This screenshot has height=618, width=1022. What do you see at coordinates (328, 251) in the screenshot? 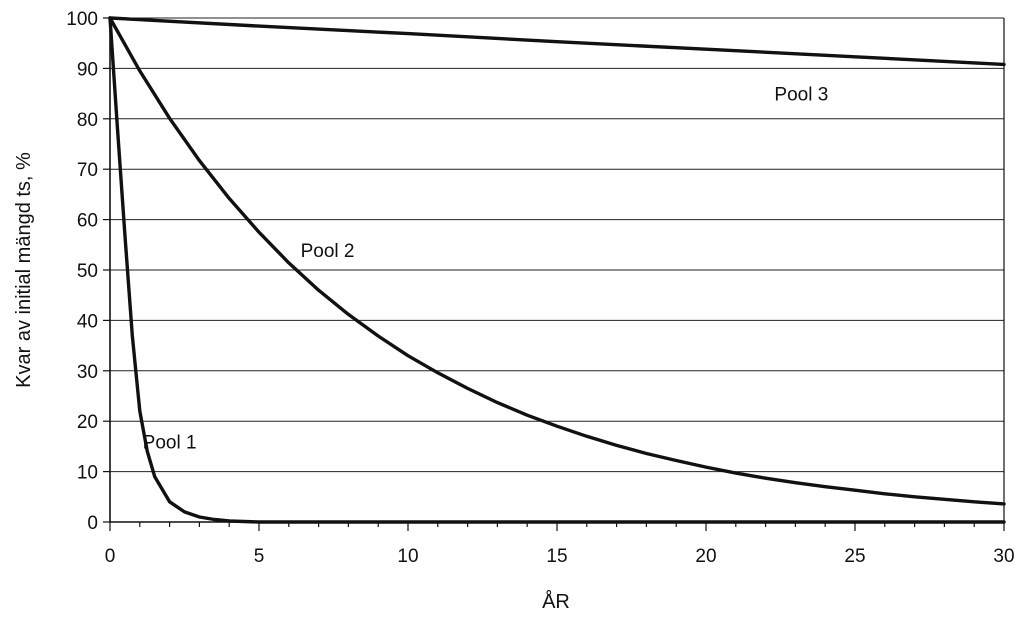
I see `series-label-2: Pool 2` at bounding box center [328, 251].